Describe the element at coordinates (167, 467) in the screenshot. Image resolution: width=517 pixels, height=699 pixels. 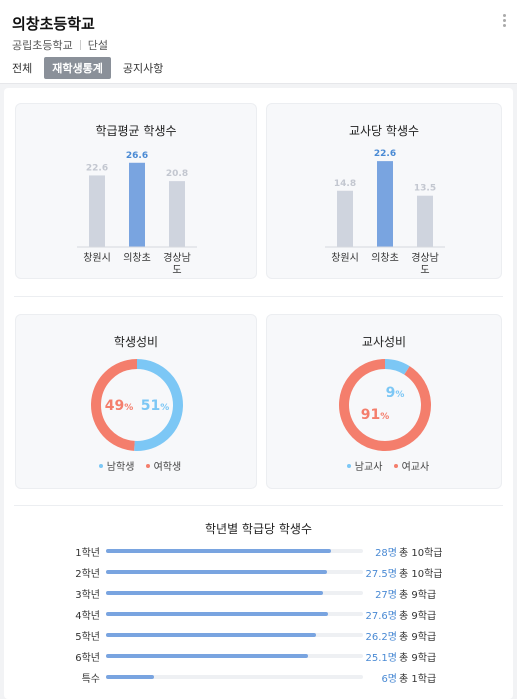
I see `legend-female-label: 여학생` at that location.